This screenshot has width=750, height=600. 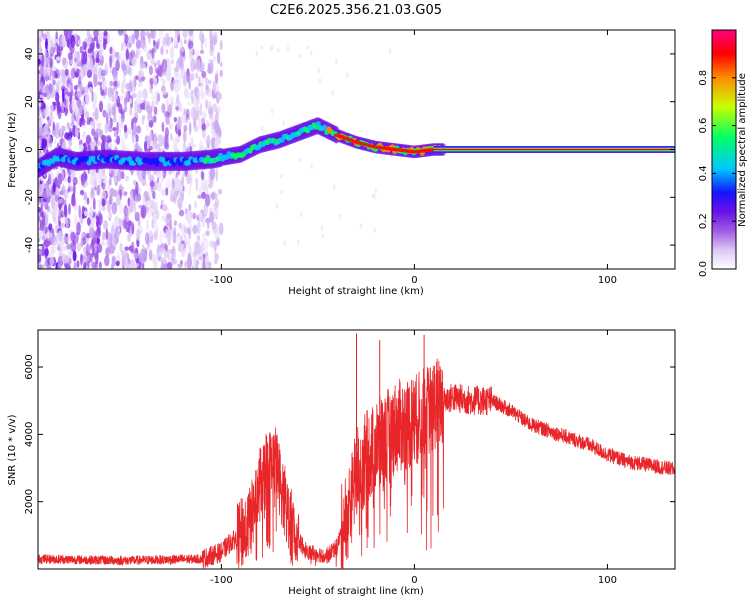 I want to click on ridge-peak, so click(x=180, y=163).